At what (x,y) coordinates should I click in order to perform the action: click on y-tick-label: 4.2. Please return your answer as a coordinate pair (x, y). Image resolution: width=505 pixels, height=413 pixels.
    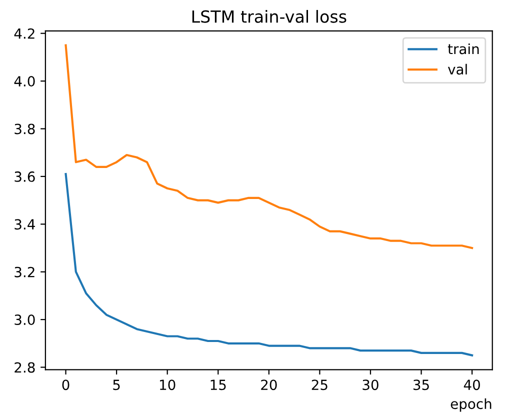
    Looking at the image, I should click on (24, 33).